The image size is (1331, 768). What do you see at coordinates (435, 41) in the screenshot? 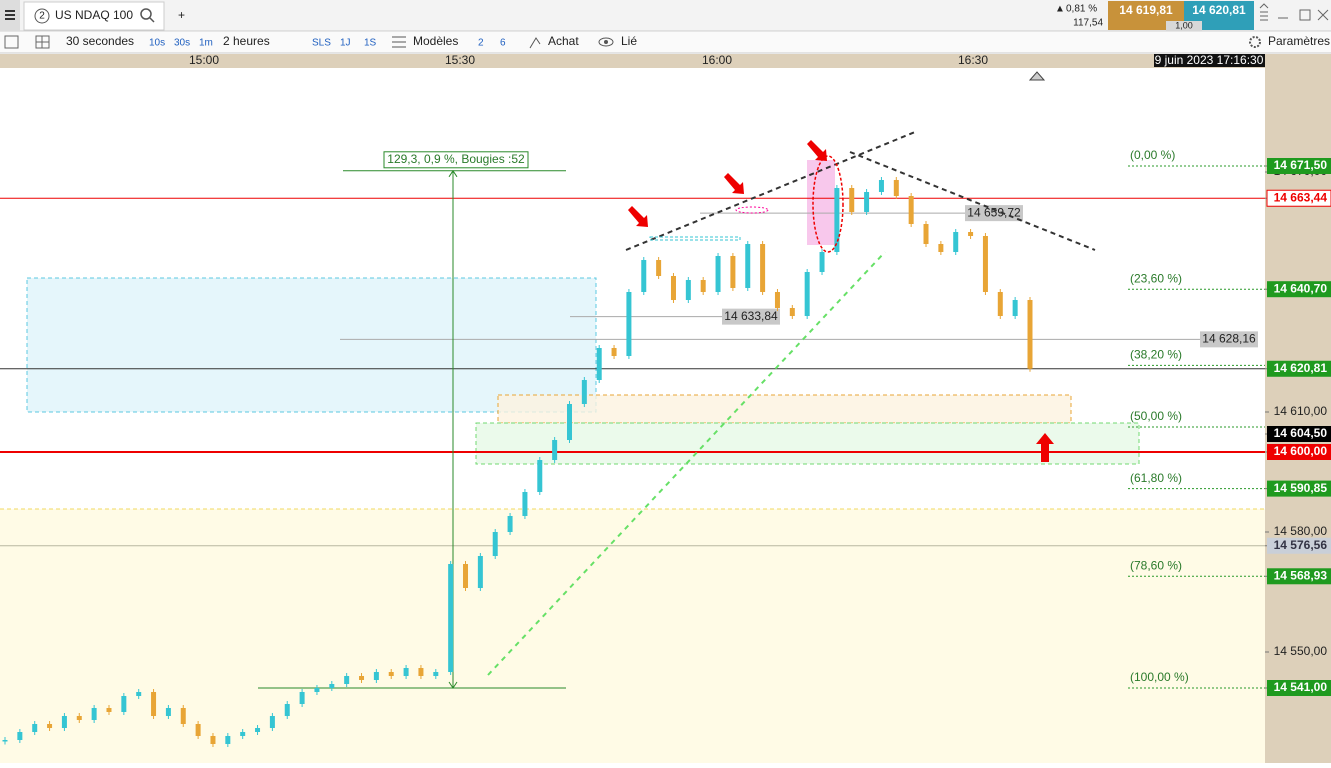
I see `templates: Modèles` at bounding box center [435, 41].